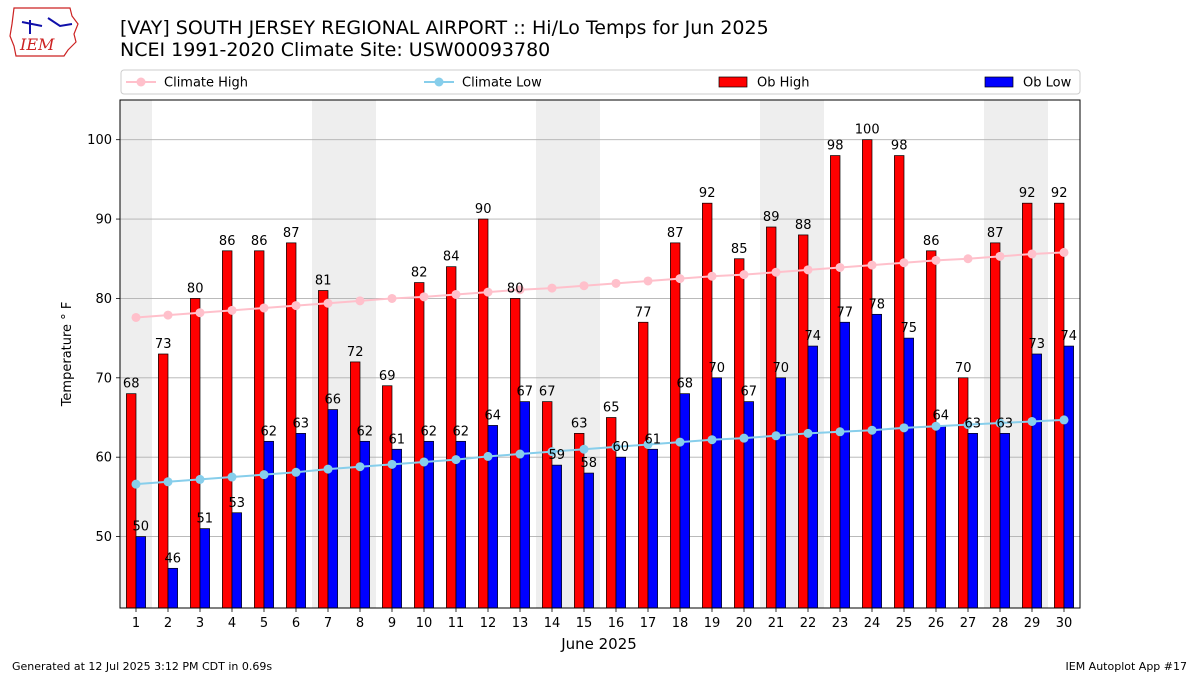 The image size is (1200, 675). What do you see at coordinates (813, 336) in the screenshot?
I see `ob-low-label: 74` at bounding box center [813, 336].